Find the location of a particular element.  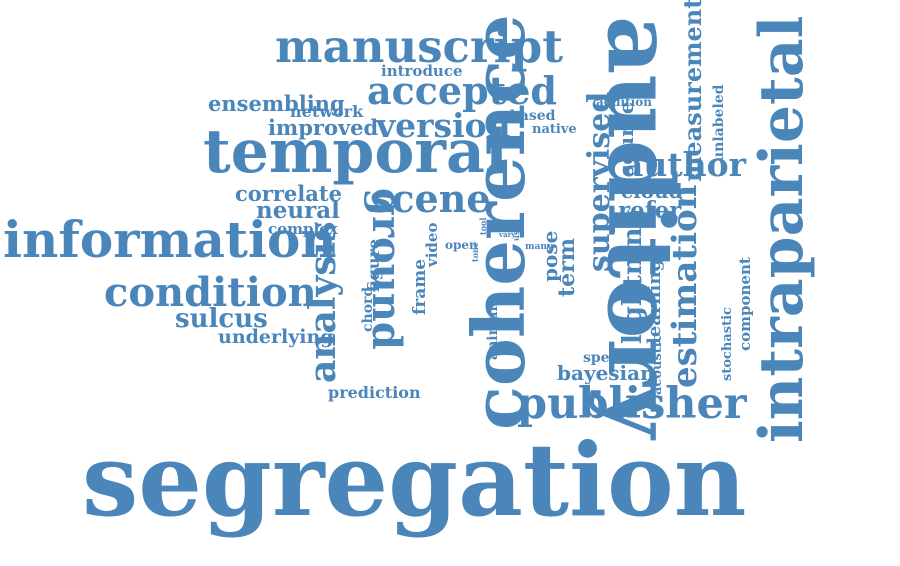

word-tool: tool is located at coordinates (483, 226).